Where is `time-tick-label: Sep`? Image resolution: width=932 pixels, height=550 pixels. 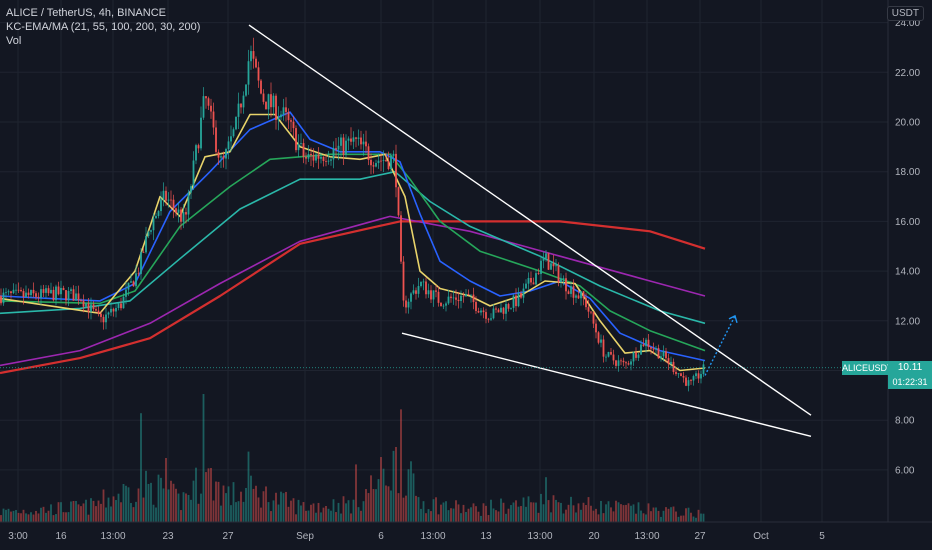 time-tick-label: Sep is located at coordinates (305, 536).